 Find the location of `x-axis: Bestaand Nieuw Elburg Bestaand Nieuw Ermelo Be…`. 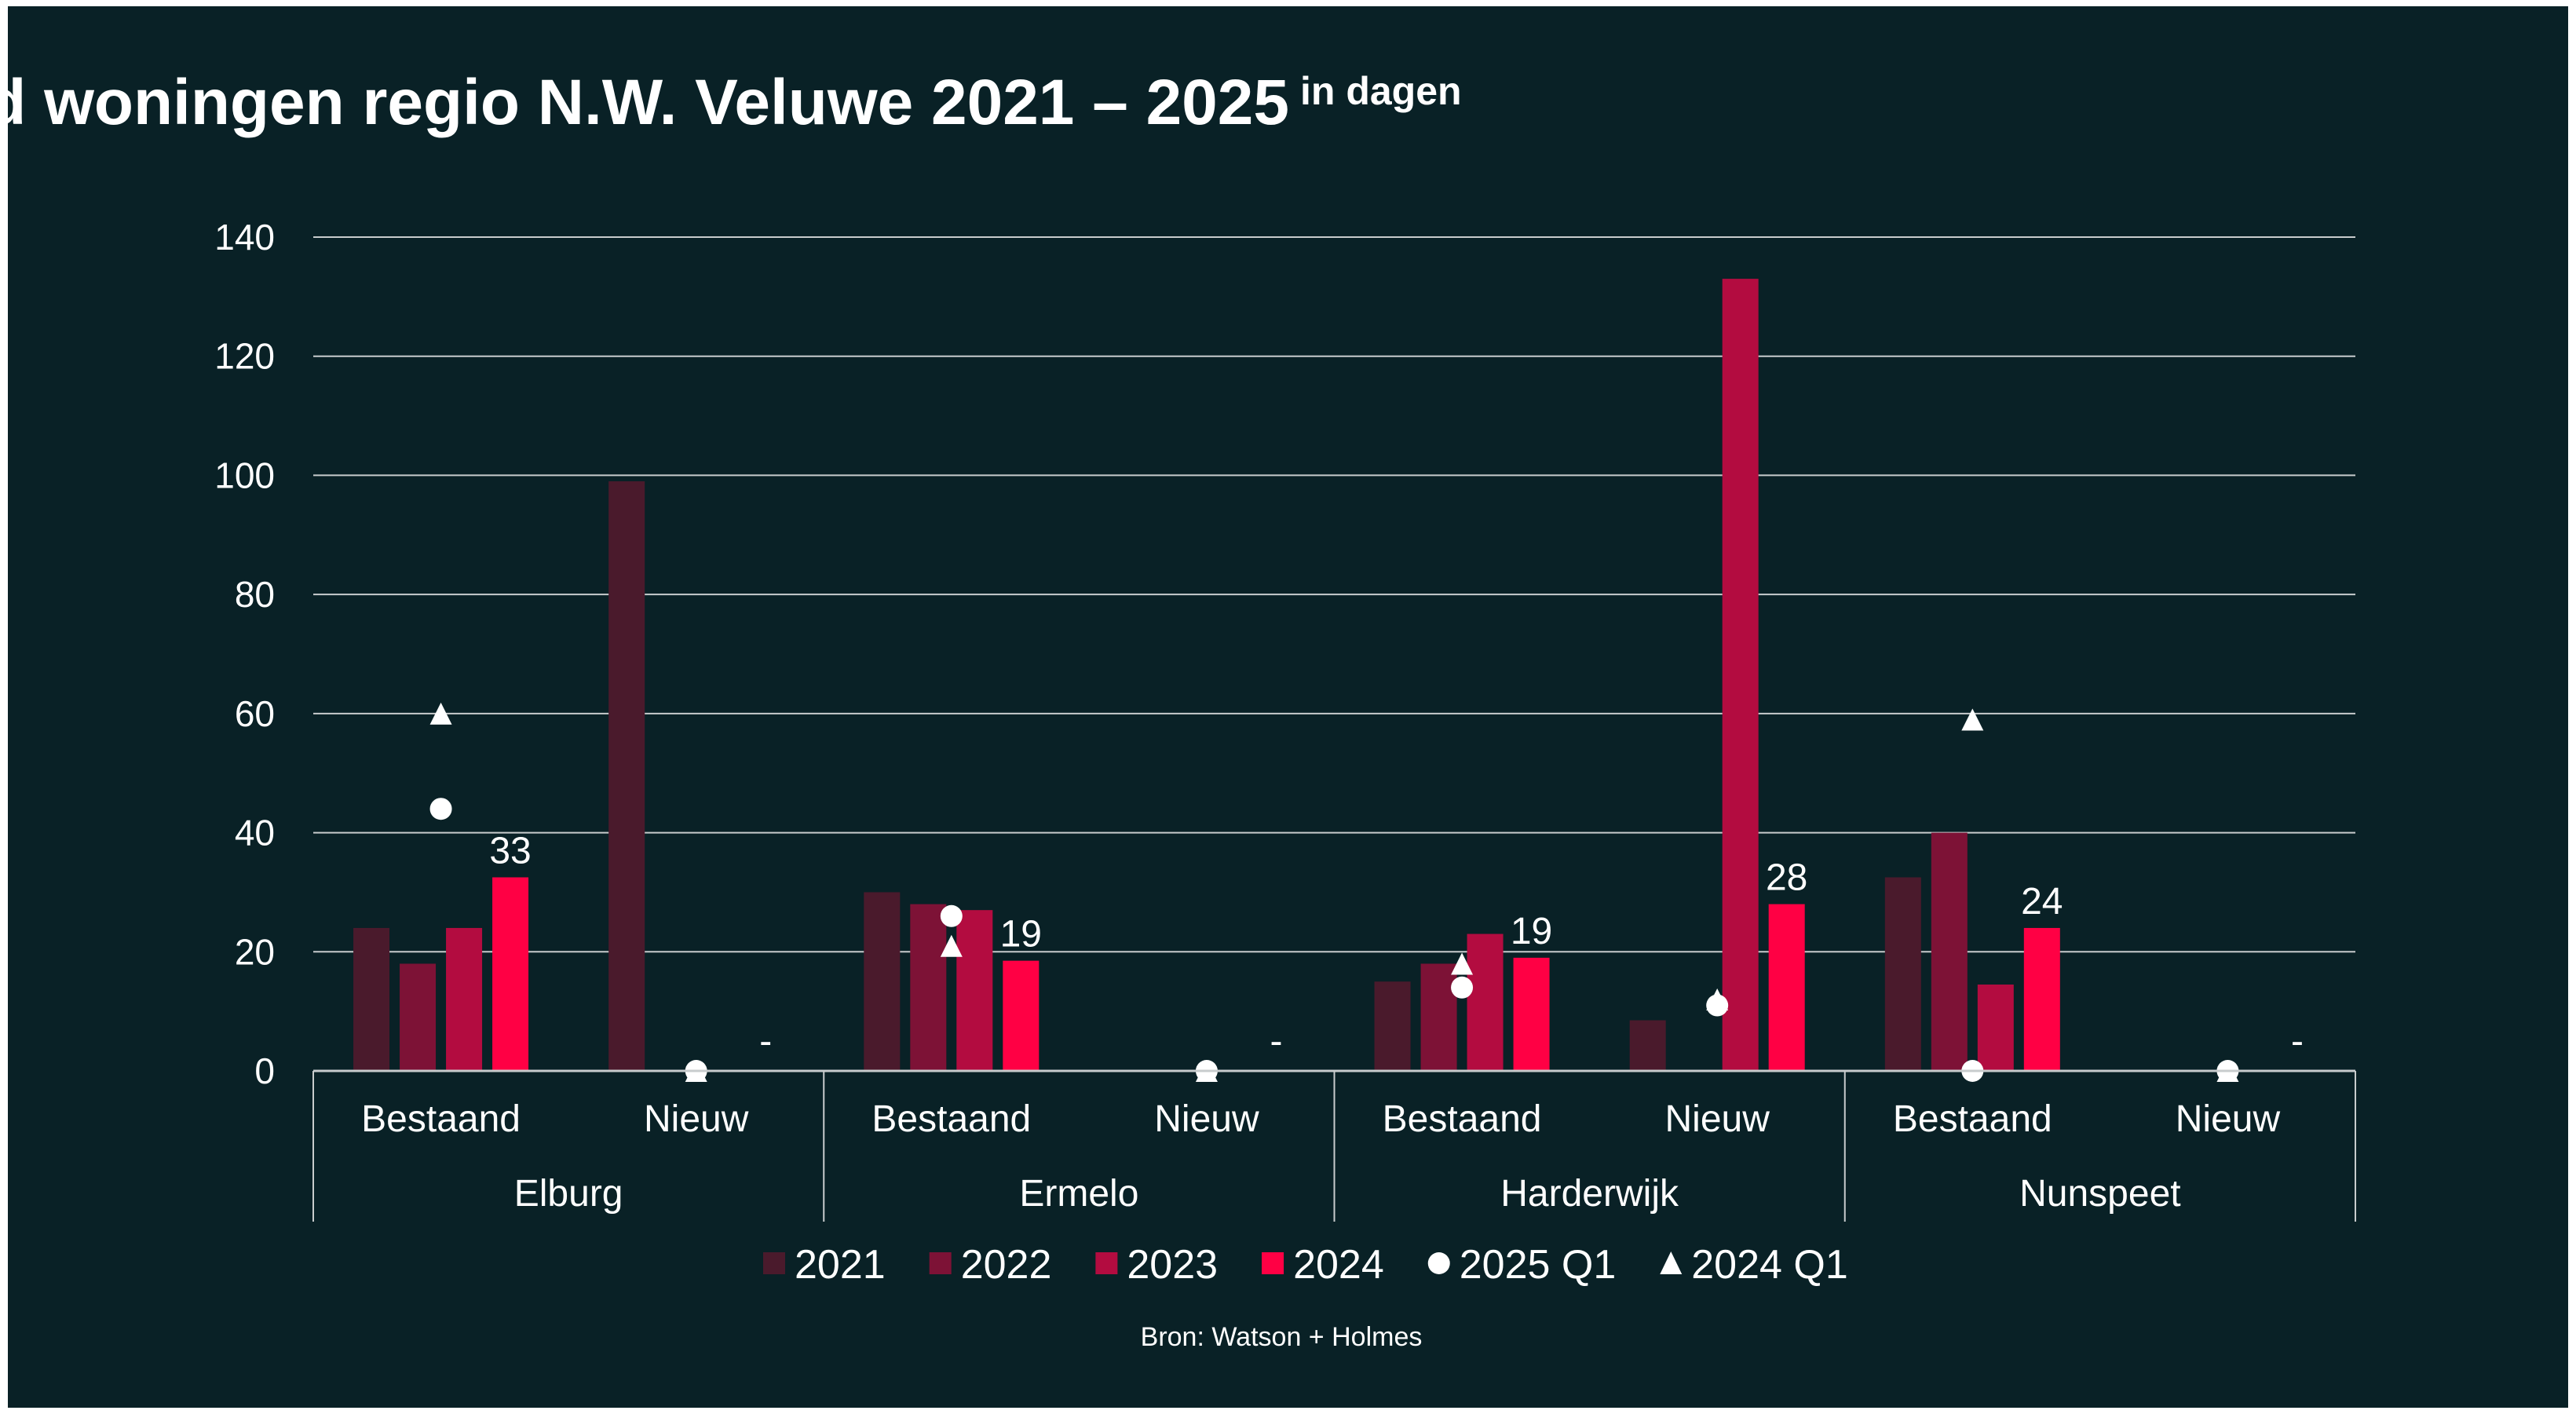

x-axis: Bestaand Nieuw Elburg Bestaand Nieuw Ermelo Be… is located at coordinates (1334, 1145).